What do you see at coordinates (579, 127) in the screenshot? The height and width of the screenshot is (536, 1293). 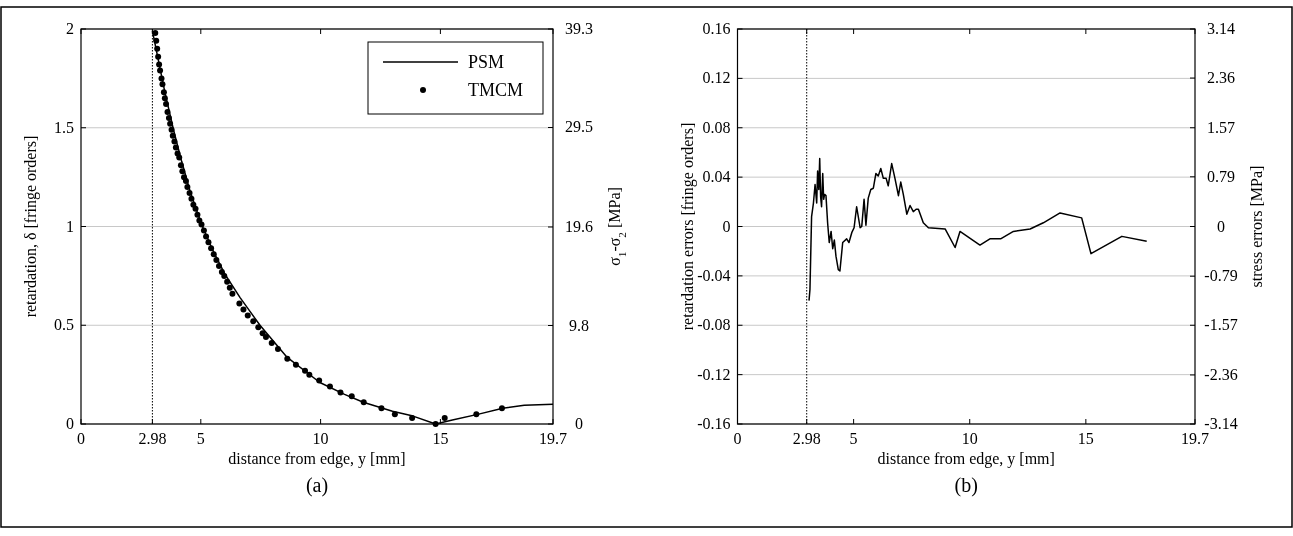 I see `y2-tick-label: 29.5` at bounding box center [579, 127].